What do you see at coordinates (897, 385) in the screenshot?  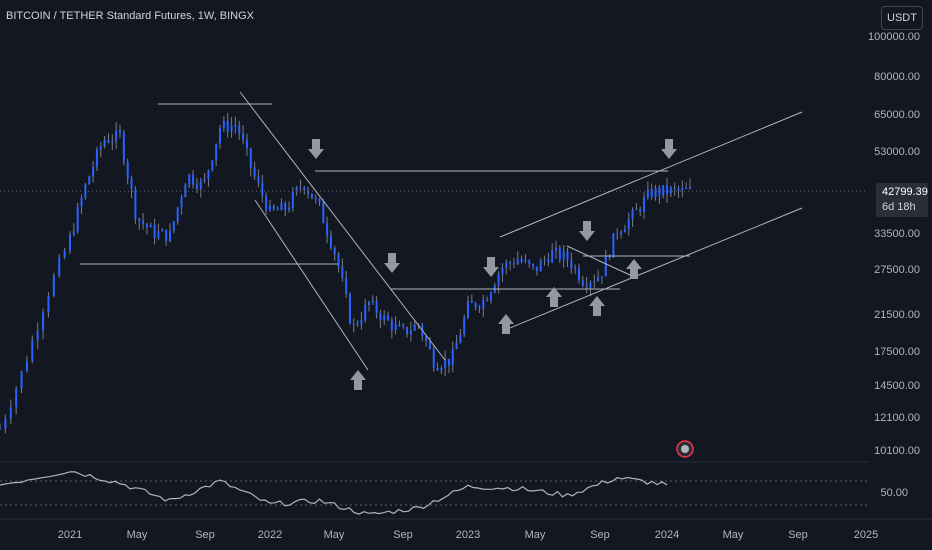 I see `price-tick-label: 14500.00` at bounding box center [897, 385].